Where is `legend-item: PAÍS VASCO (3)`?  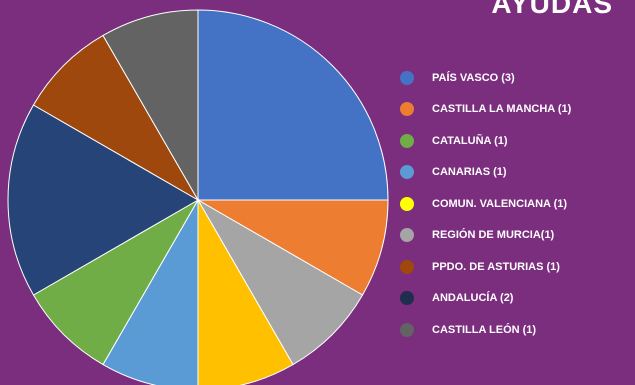 legend-item: PAÍS VASCO (3) is located at coordinates (485, 78).